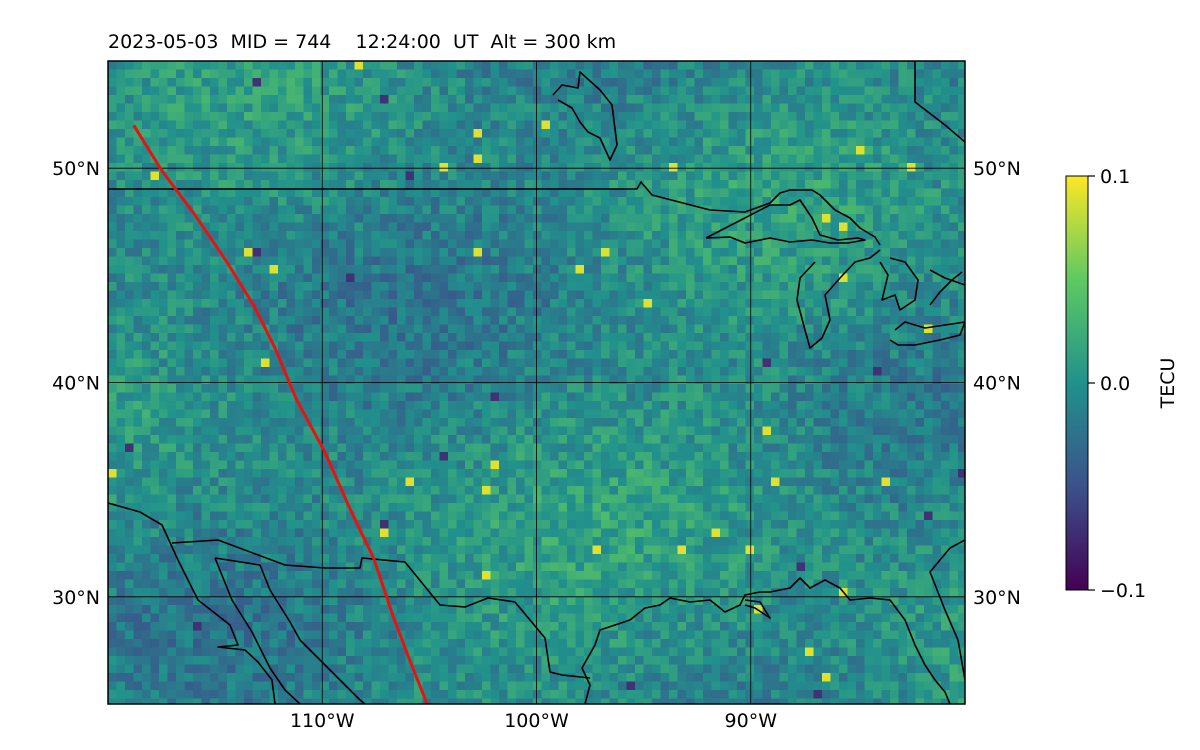  I want to click on lakes-east, so click(947, 277).